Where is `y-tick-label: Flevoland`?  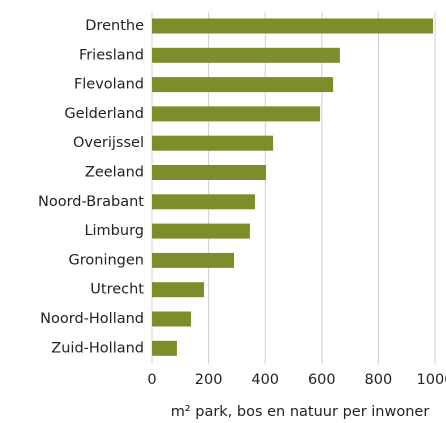 y-tick-label: Flevoland is located at coordinates (109, 85).